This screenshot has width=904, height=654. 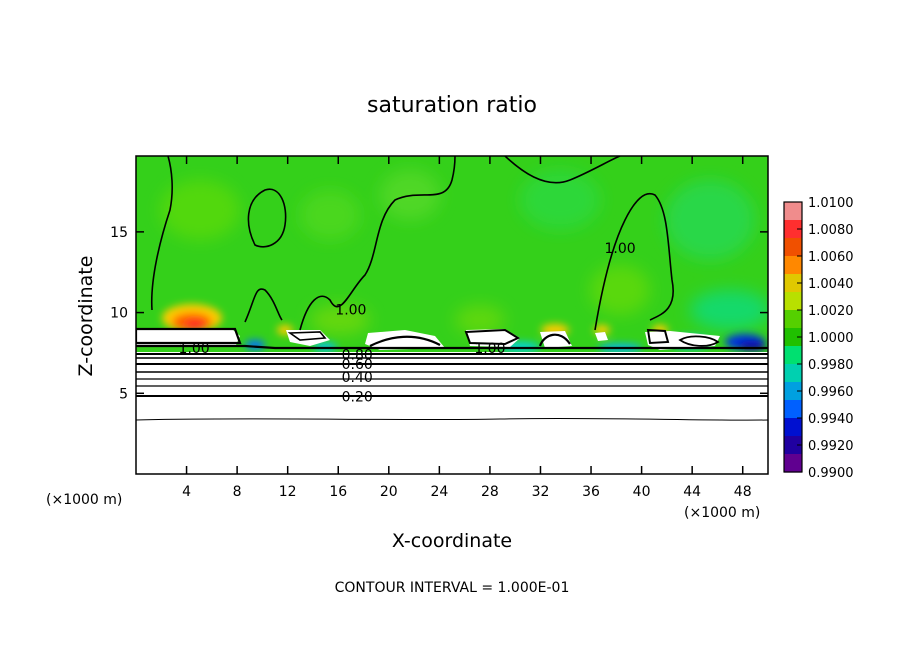 I want to click on contour-label: 0.40, so click(x=357, y=378).